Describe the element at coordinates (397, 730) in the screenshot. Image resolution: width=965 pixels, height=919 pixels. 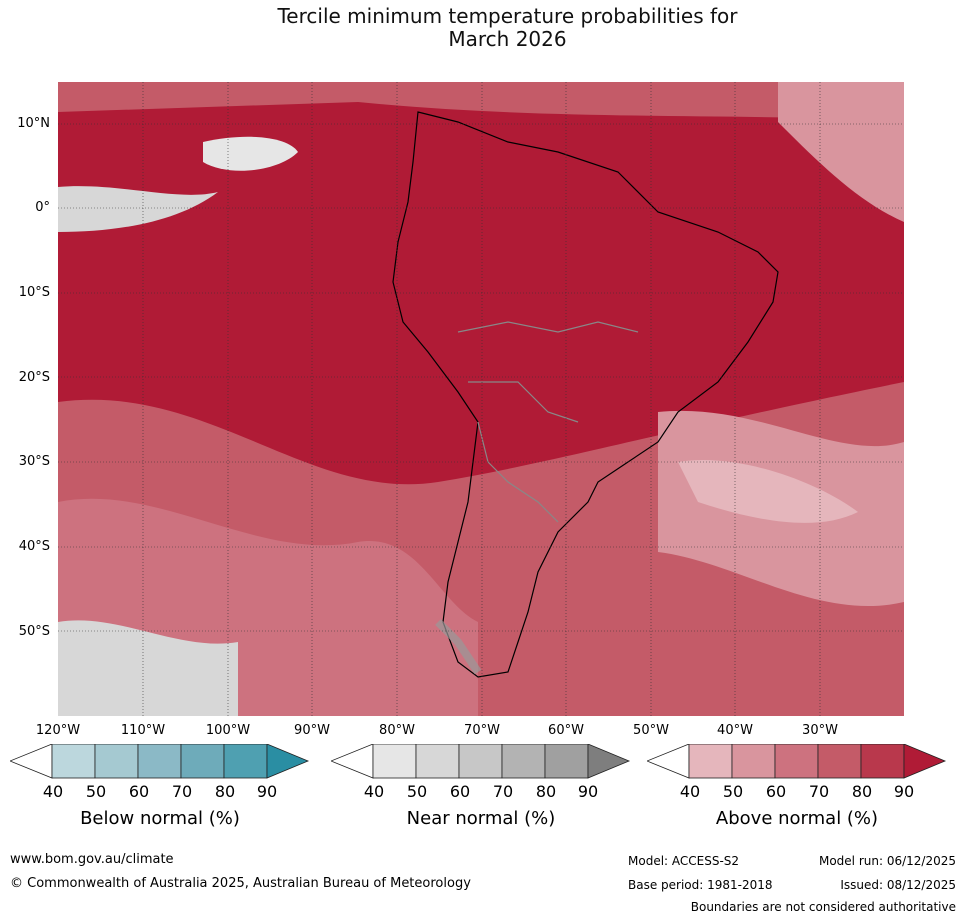
I see `lon-label-80w: 80°W` at that location.